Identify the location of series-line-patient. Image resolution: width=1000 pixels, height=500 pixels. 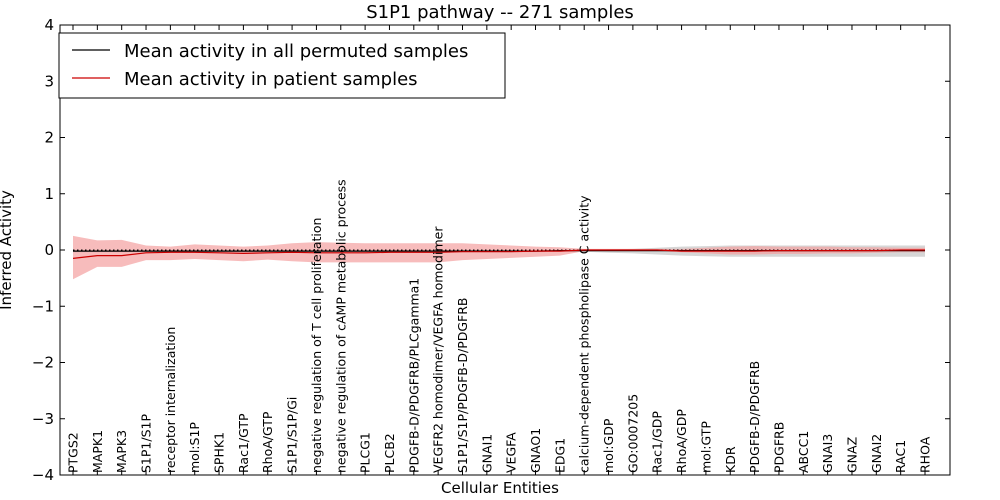
(498, 254).